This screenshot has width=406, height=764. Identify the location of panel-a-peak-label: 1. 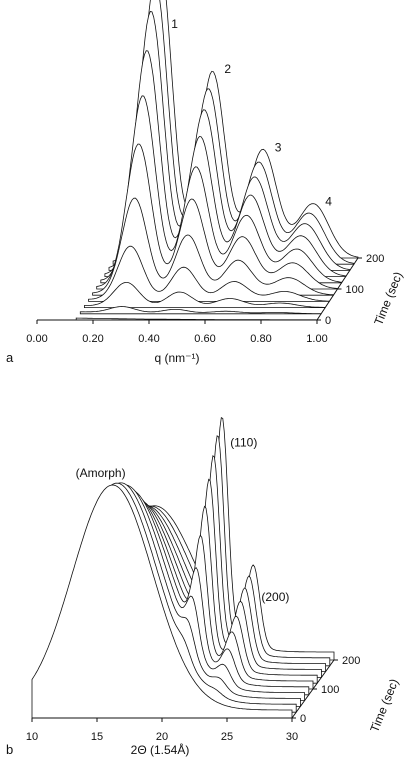
(174, 24).